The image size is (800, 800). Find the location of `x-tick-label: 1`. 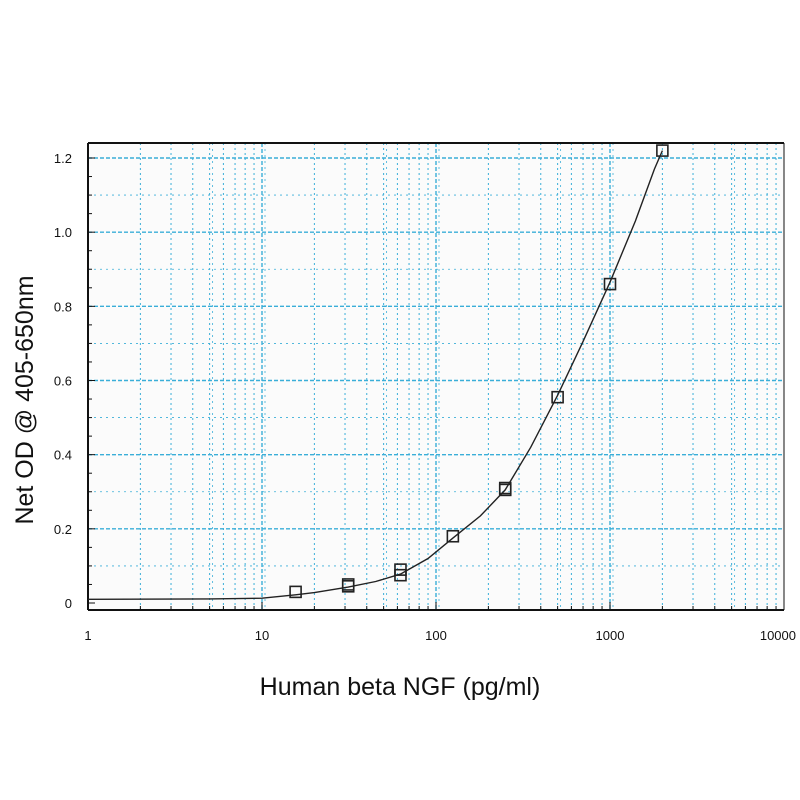

x-tick-label: 1 is located at coordinates (87, 635).